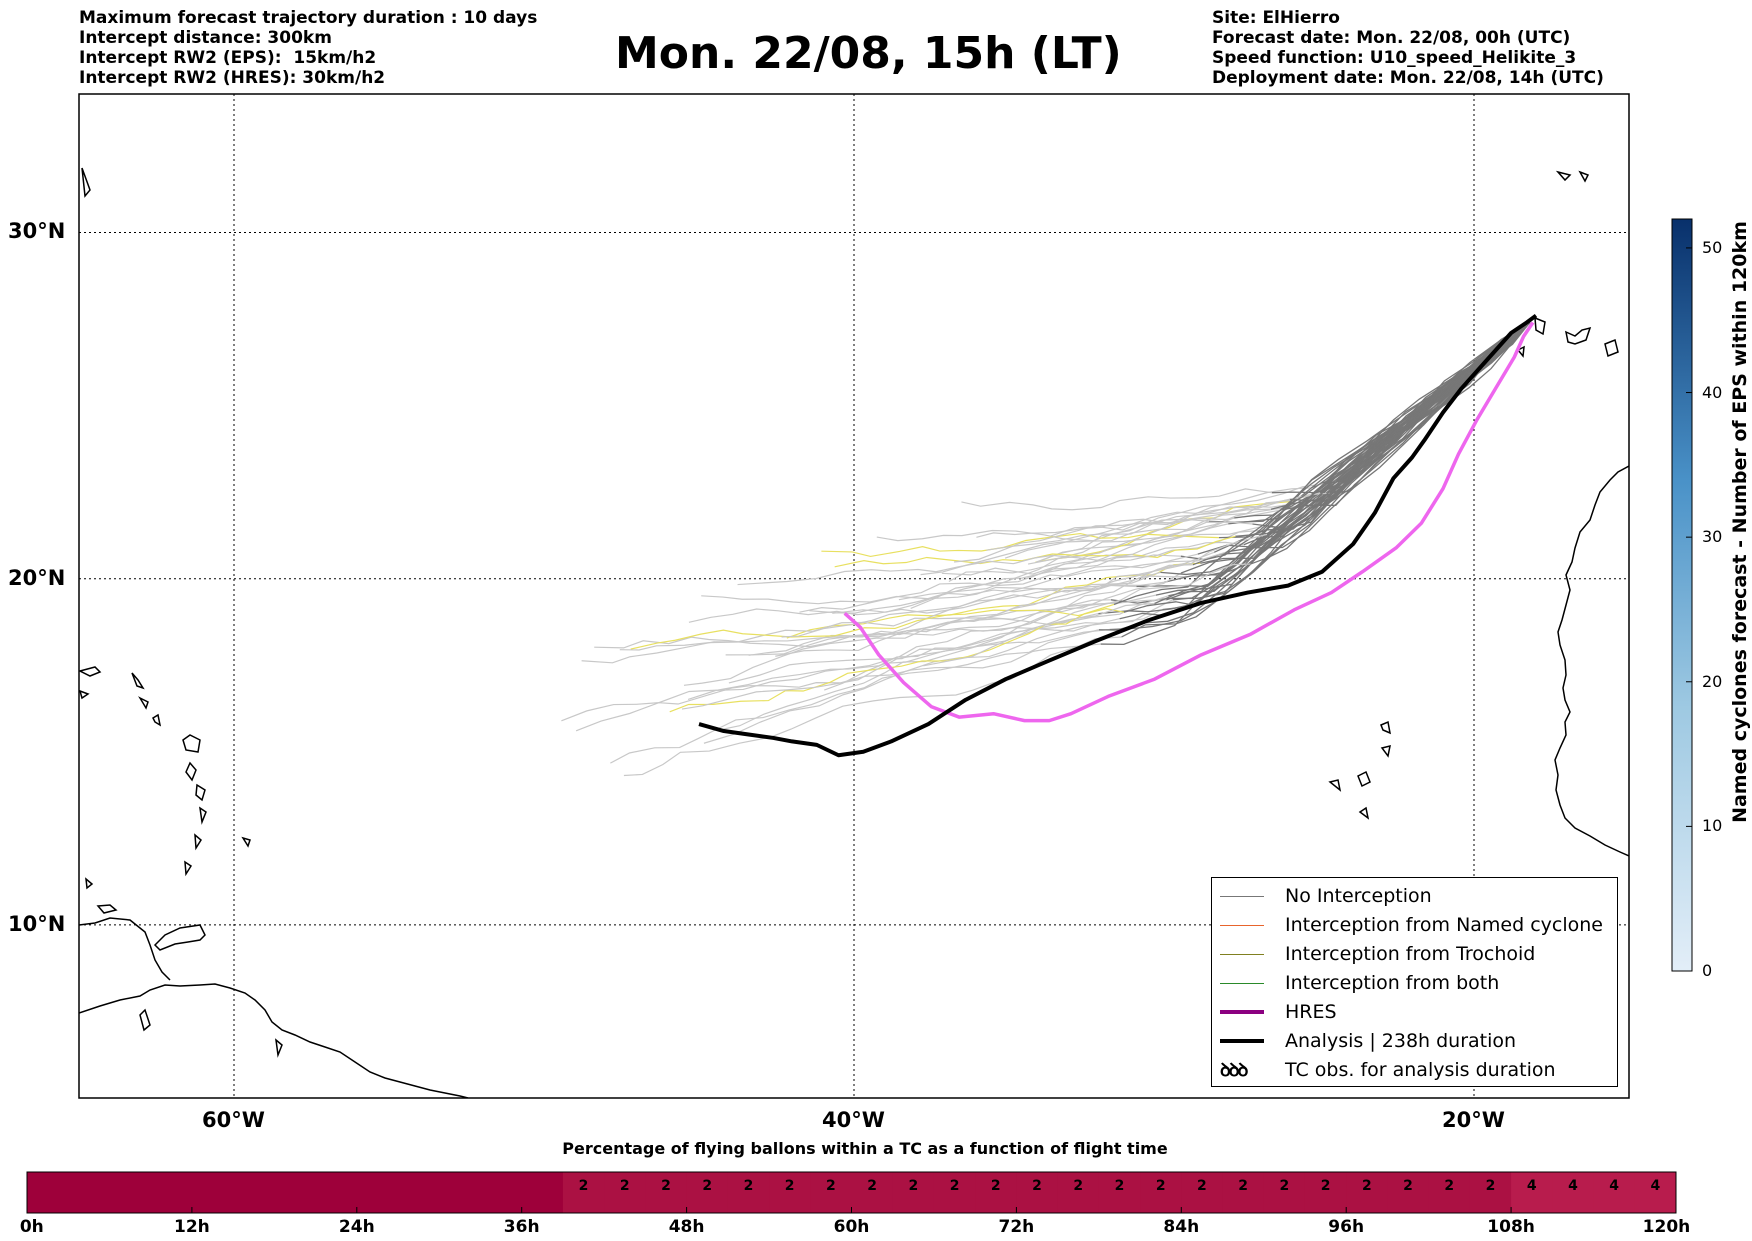  What do you see at coordinates (192, 1227) in the screenshot?
I see `time-tick-label: 12h` at bounding box center [192, 1227].